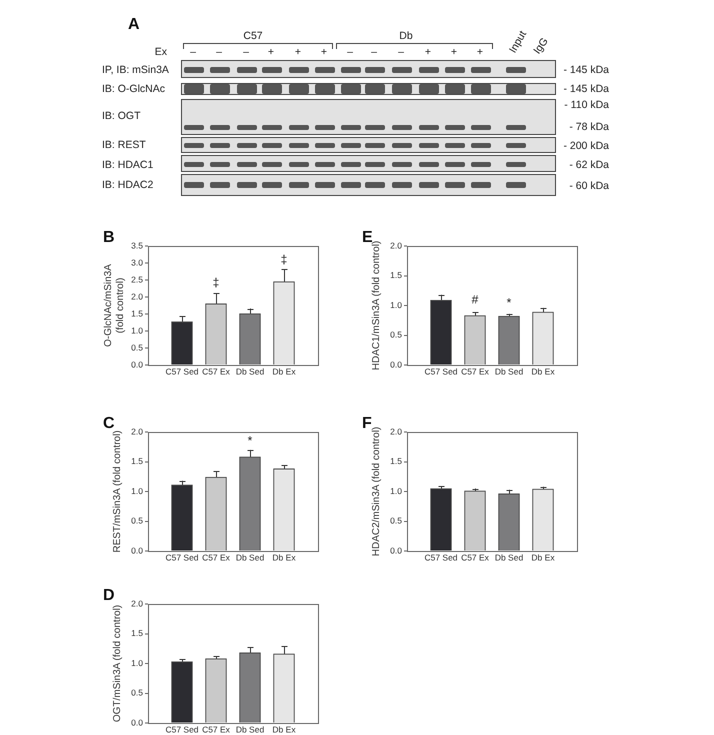  Describe the element at coordinates (137, 245) in the screenshot. I see `y-tick-label: 3.5` at that location.